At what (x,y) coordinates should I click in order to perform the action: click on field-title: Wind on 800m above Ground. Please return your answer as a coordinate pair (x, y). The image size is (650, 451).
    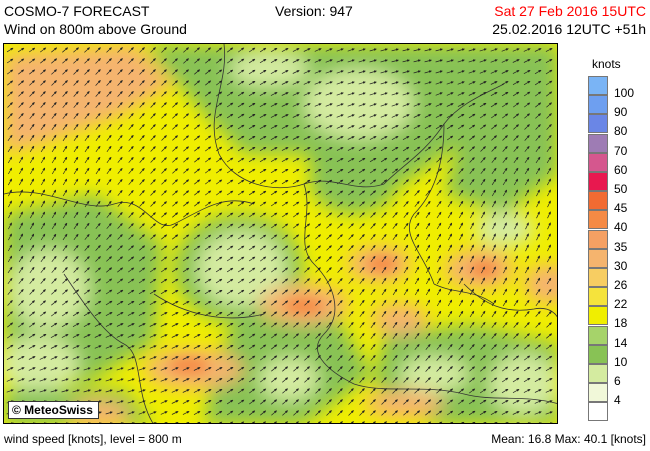
    Looking at the image, I should click on (95, 29).